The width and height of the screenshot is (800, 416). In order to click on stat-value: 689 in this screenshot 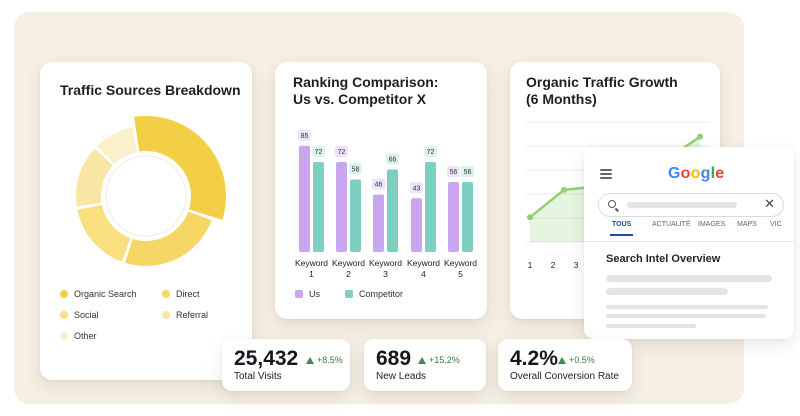, I will do `click(394, 358)`.